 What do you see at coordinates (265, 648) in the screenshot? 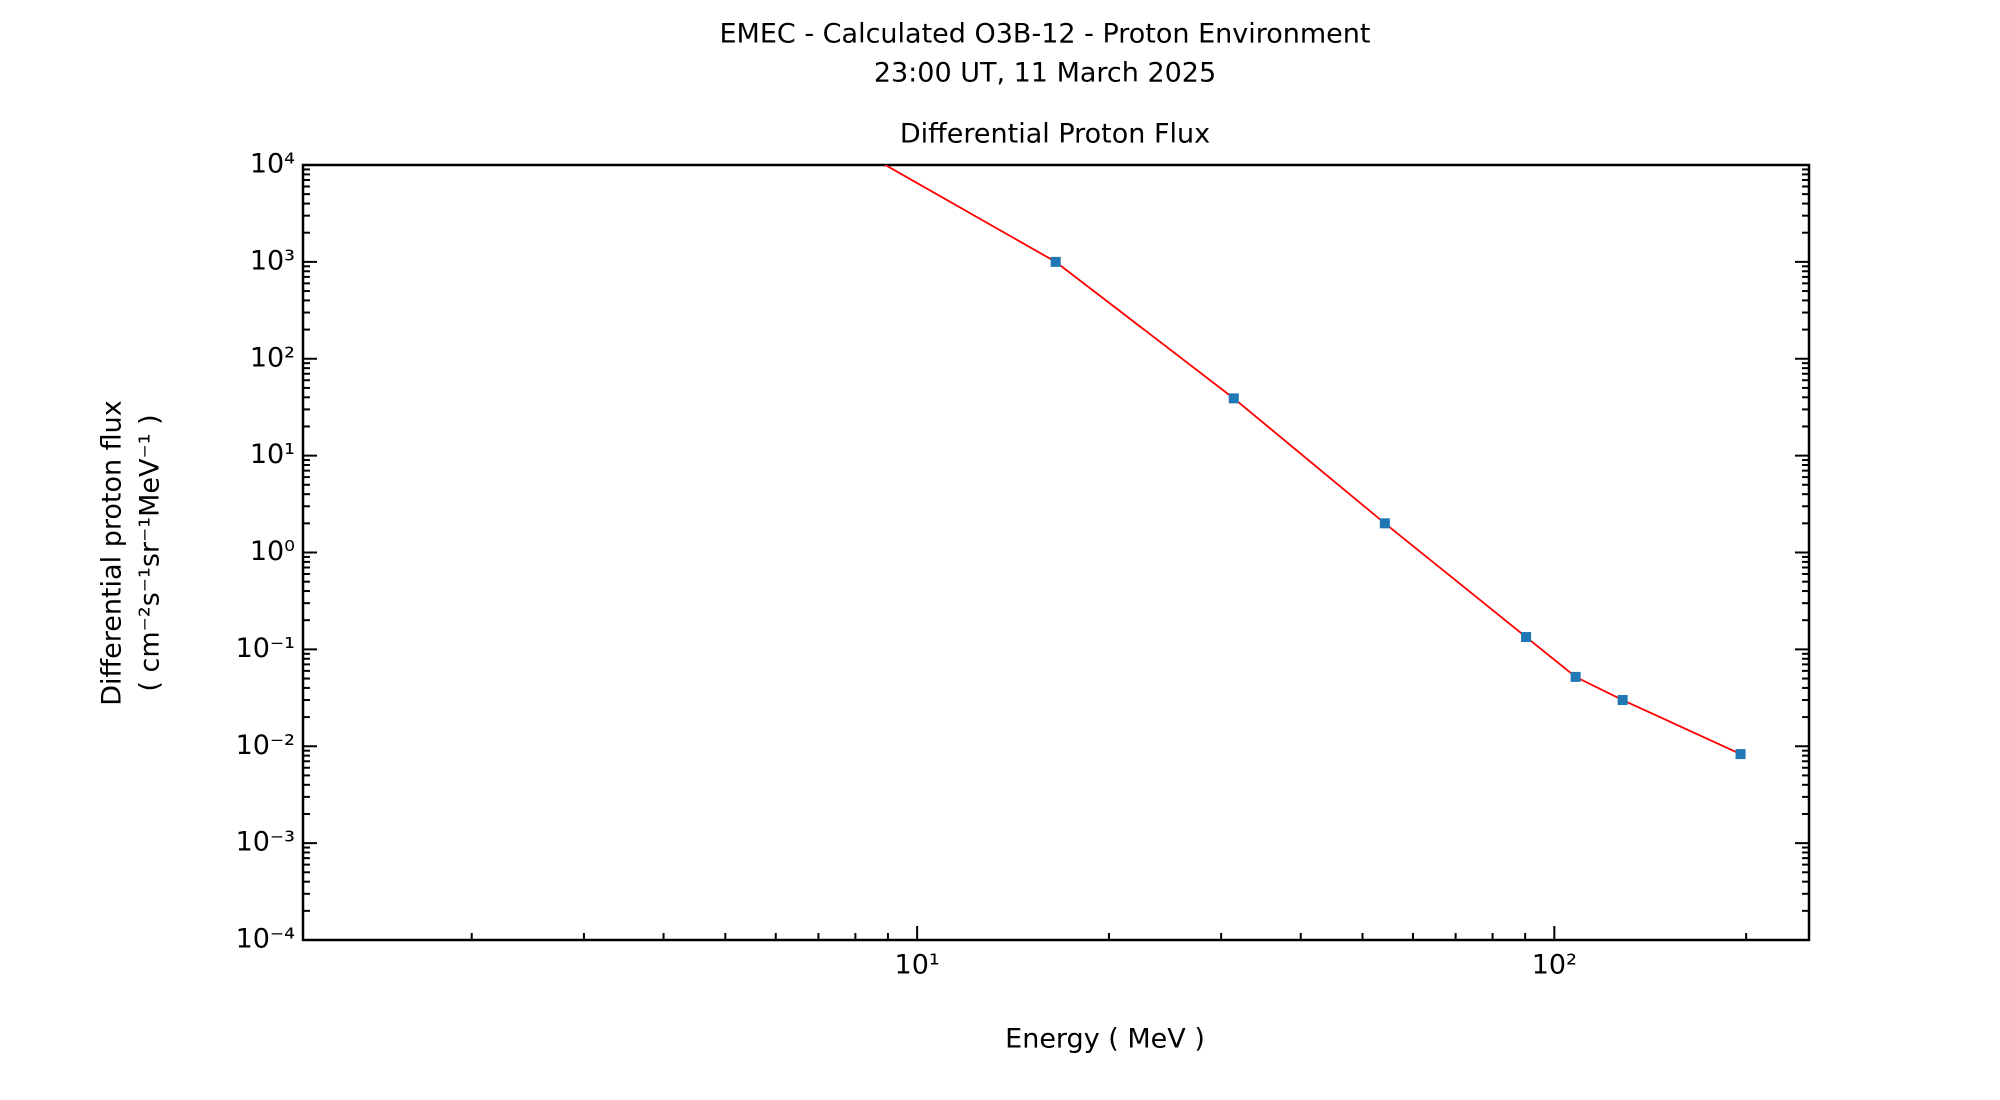
I see `y-tick-label: 10⁻¹` at bounding box center [265, 648].